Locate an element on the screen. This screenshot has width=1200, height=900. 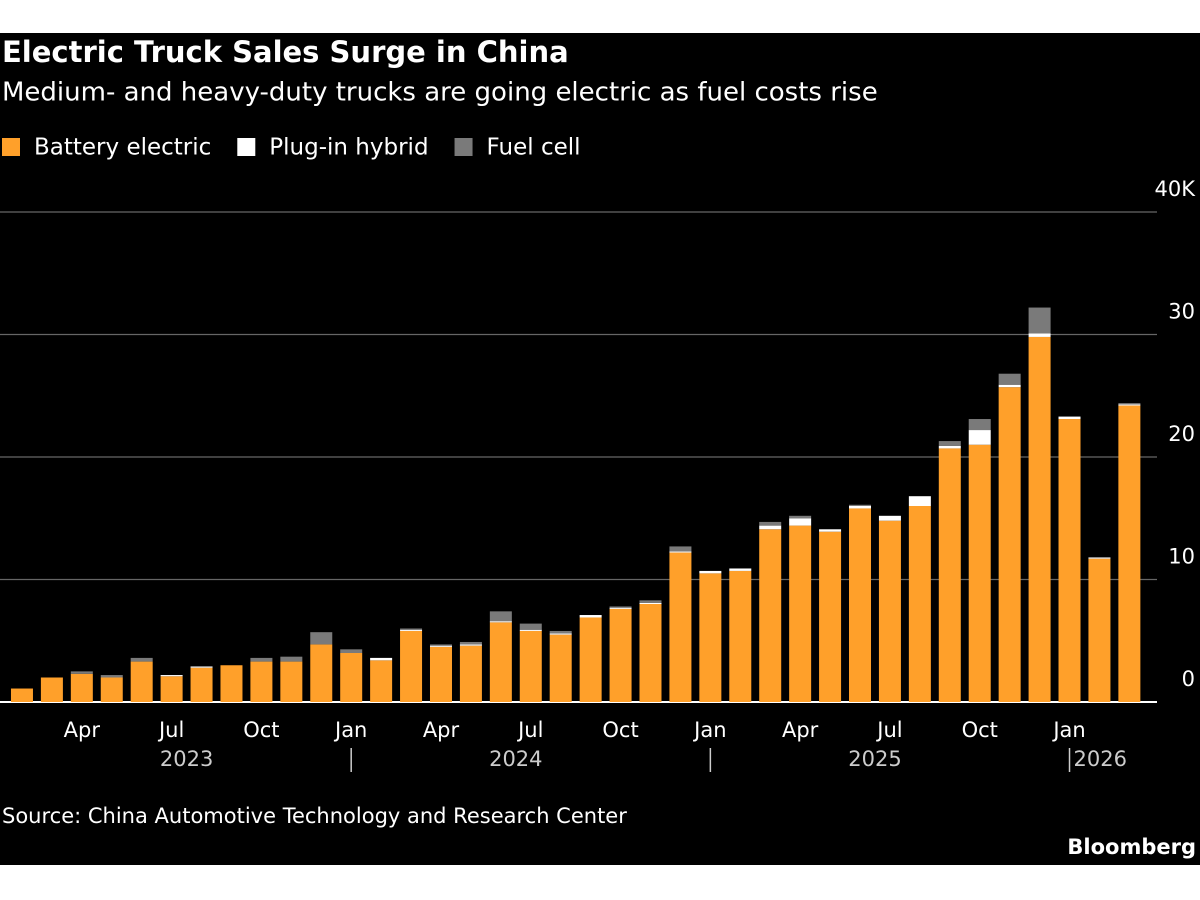
year-label: 2023 is located at coordinates (186, 759).